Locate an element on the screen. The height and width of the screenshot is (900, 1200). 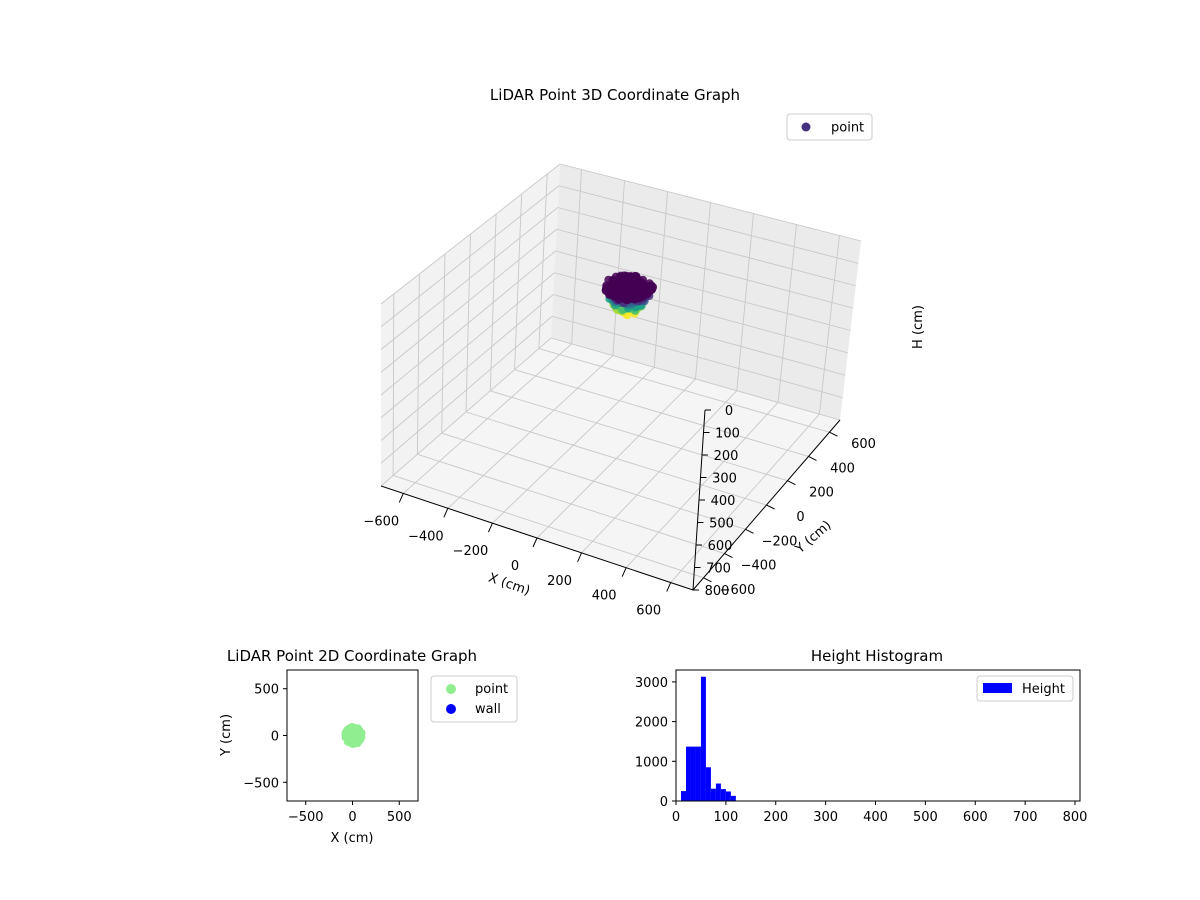
tick-label-y: 2000 is located at coordinates (651, 723).